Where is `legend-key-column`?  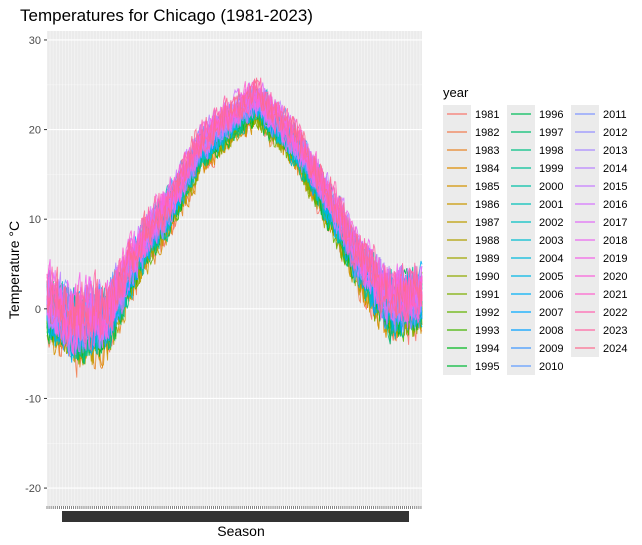 legend-key-column is located at coordinates (585, 231).